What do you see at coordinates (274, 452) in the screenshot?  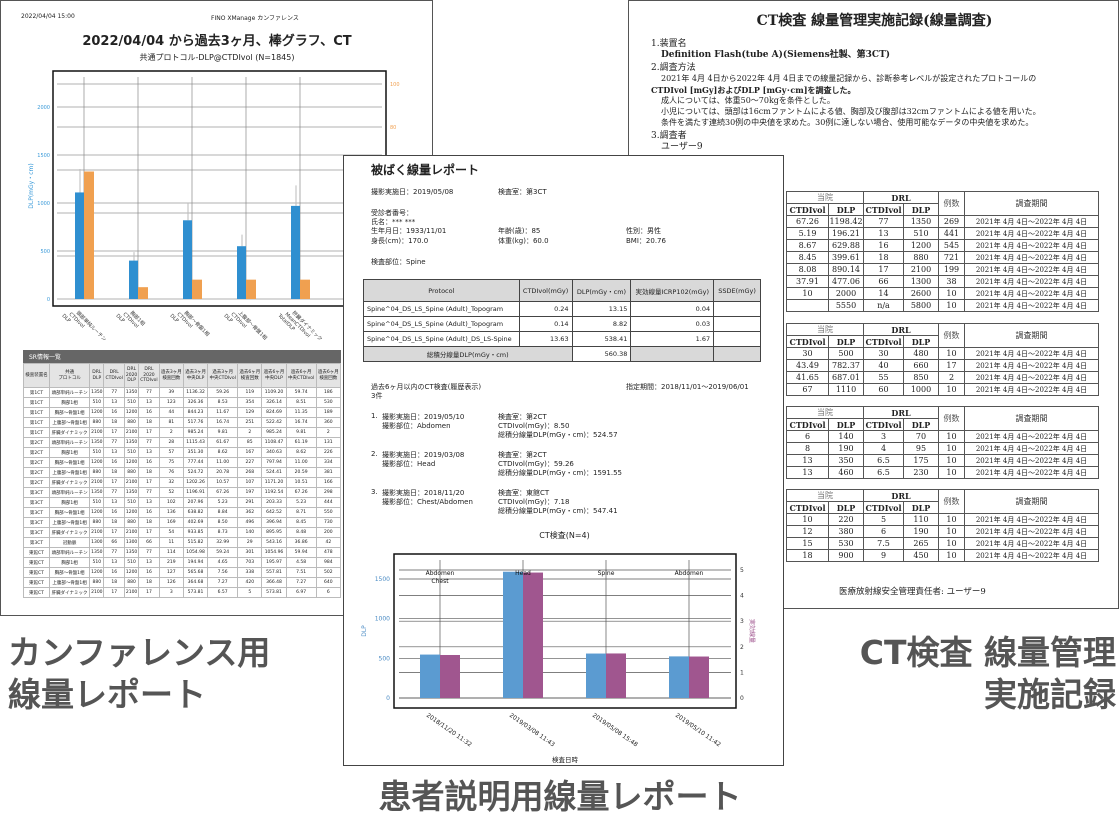 I see `table-cell: 340.63` at bounding box center [274, 452].